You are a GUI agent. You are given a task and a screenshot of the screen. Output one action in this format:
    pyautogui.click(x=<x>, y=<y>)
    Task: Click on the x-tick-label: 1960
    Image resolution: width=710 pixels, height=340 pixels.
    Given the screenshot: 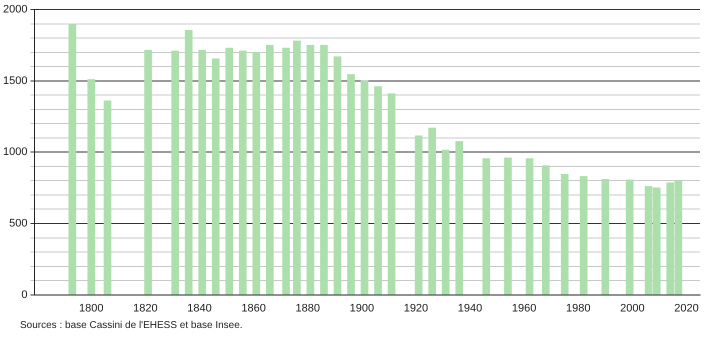 What is the action you would take?
    pyautogui.click(x=524, y=308)
    